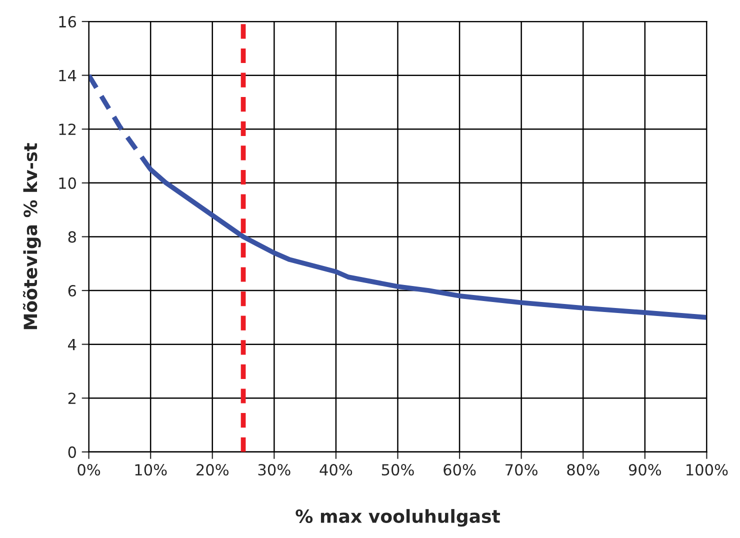 The height and width of the screenshot is (538, 740). I want to click on x-tick-label: 70%, so click(522, 470).